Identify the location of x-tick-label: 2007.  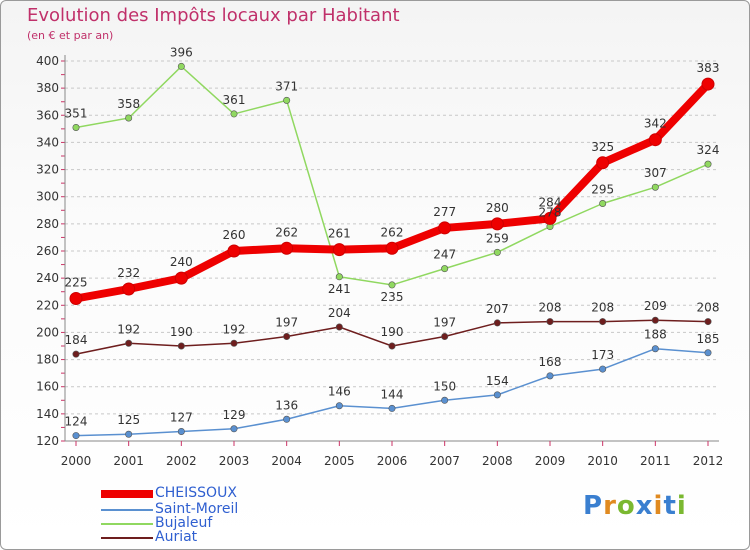
(444, 461).